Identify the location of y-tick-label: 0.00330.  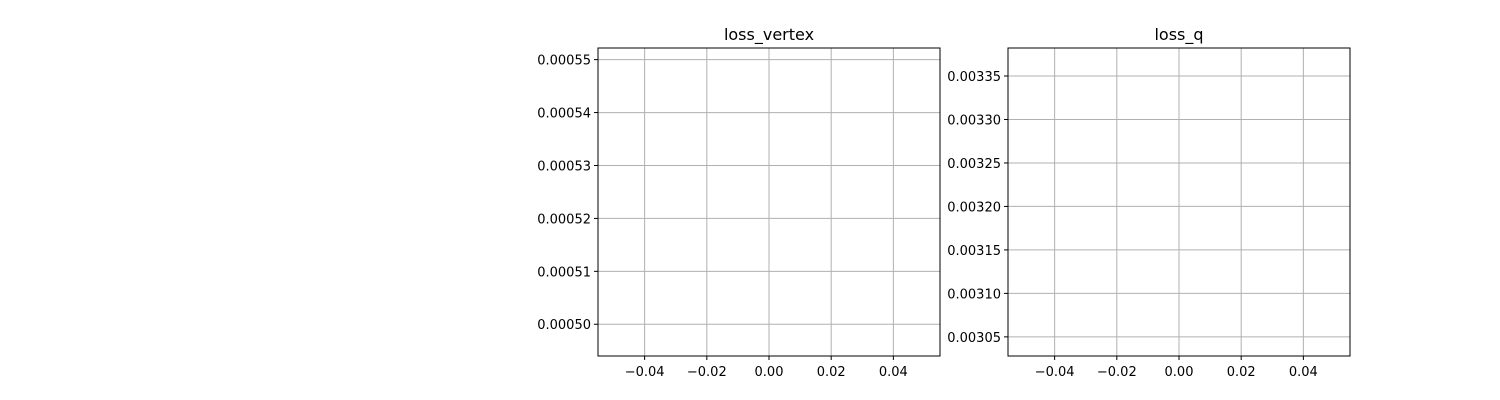
(974, 120).